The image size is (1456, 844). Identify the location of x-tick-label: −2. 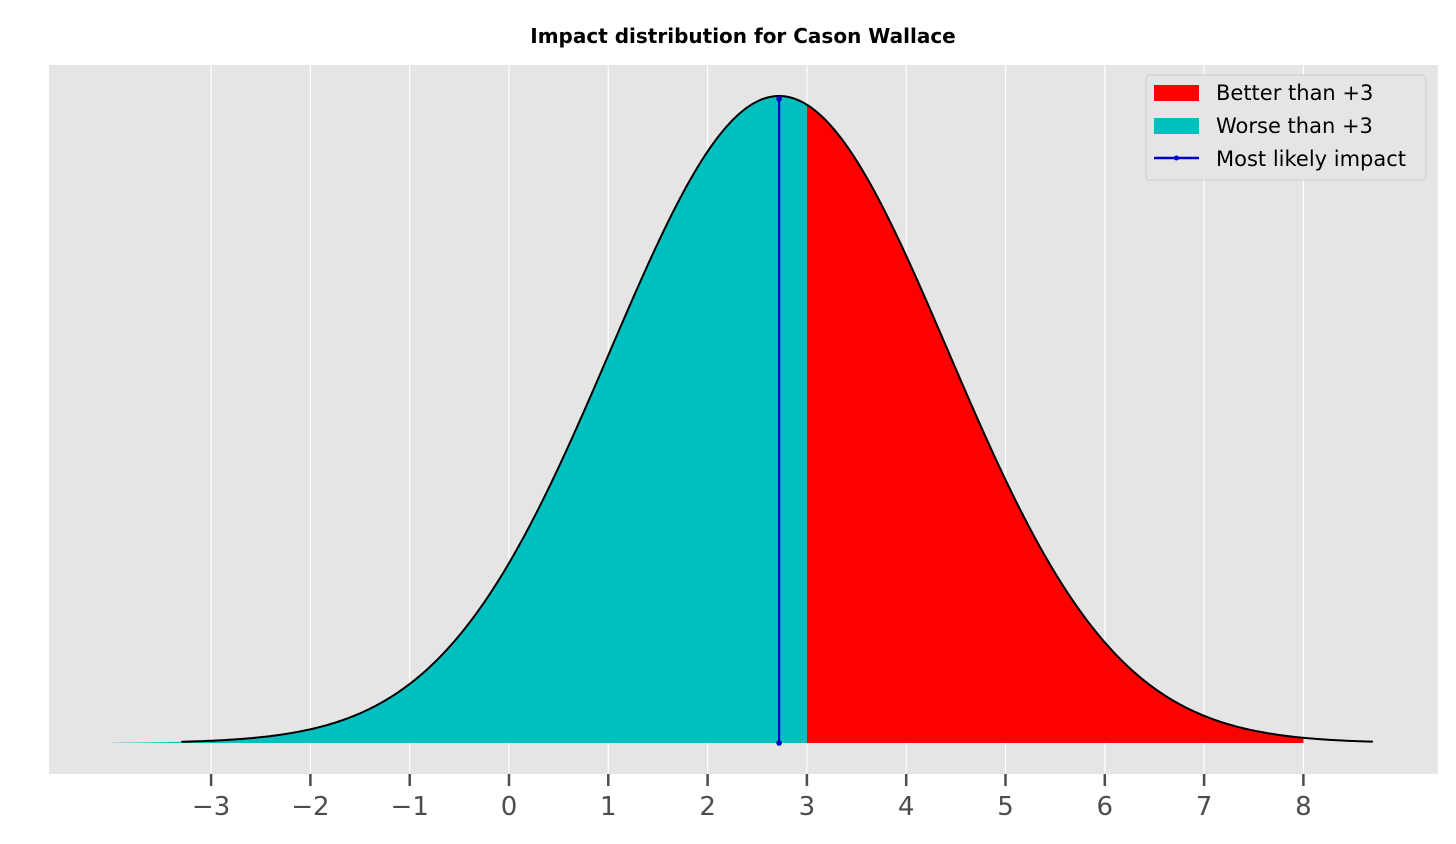
(310, 807).